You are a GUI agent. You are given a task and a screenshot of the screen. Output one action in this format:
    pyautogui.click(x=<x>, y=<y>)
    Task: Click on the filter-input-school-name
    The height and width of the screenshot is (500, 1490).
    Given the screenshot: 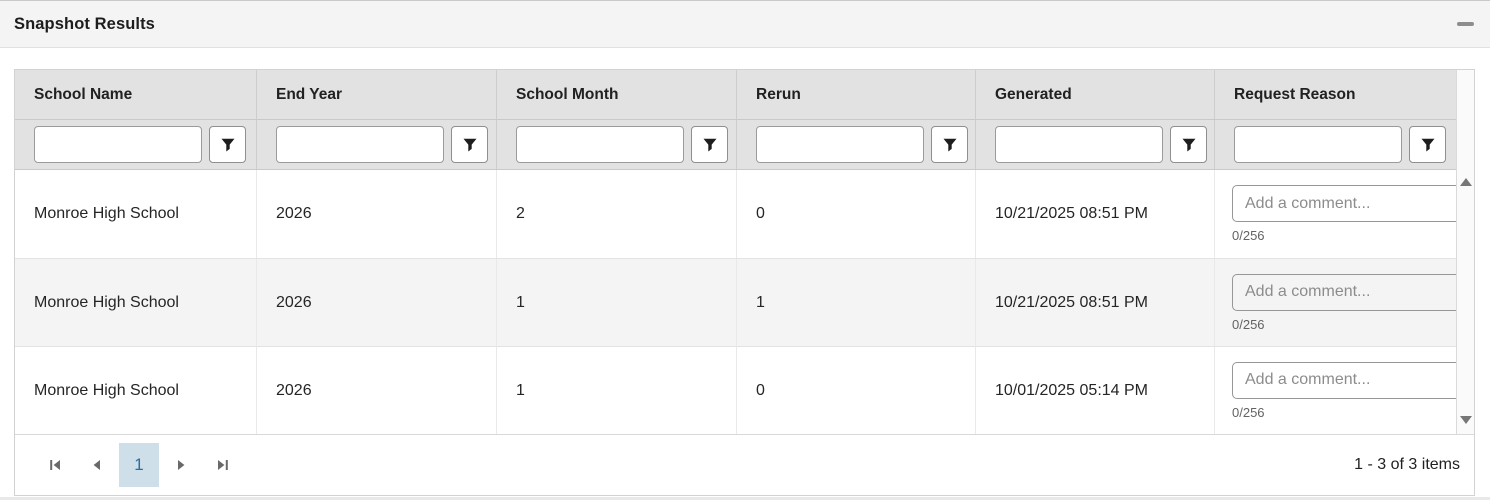 What is the action you would take?
    pyautogui.click(x=118, y=144)
    